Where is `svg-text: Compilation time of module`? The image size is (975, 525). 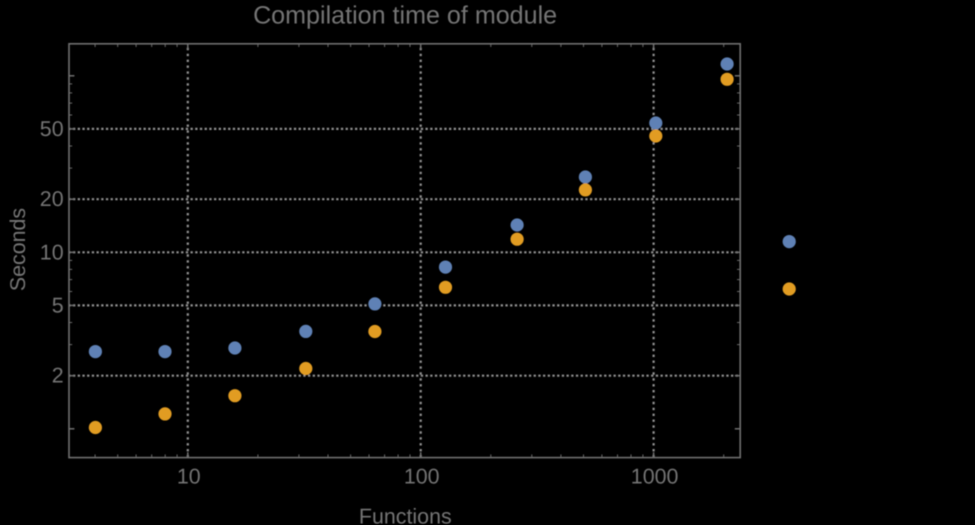
svg-text: Compilation time of module is located at coordinates (405, 16).